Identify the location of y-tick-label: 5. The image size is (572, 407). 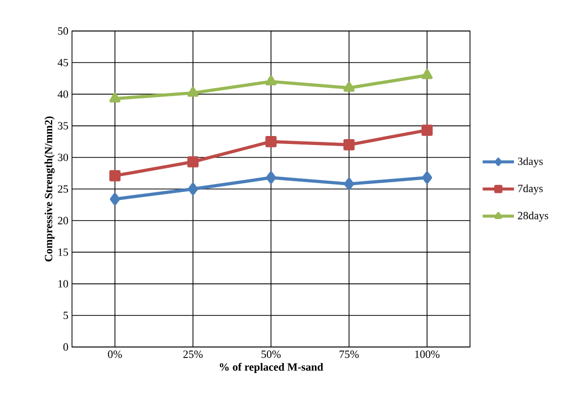
(66, 316).